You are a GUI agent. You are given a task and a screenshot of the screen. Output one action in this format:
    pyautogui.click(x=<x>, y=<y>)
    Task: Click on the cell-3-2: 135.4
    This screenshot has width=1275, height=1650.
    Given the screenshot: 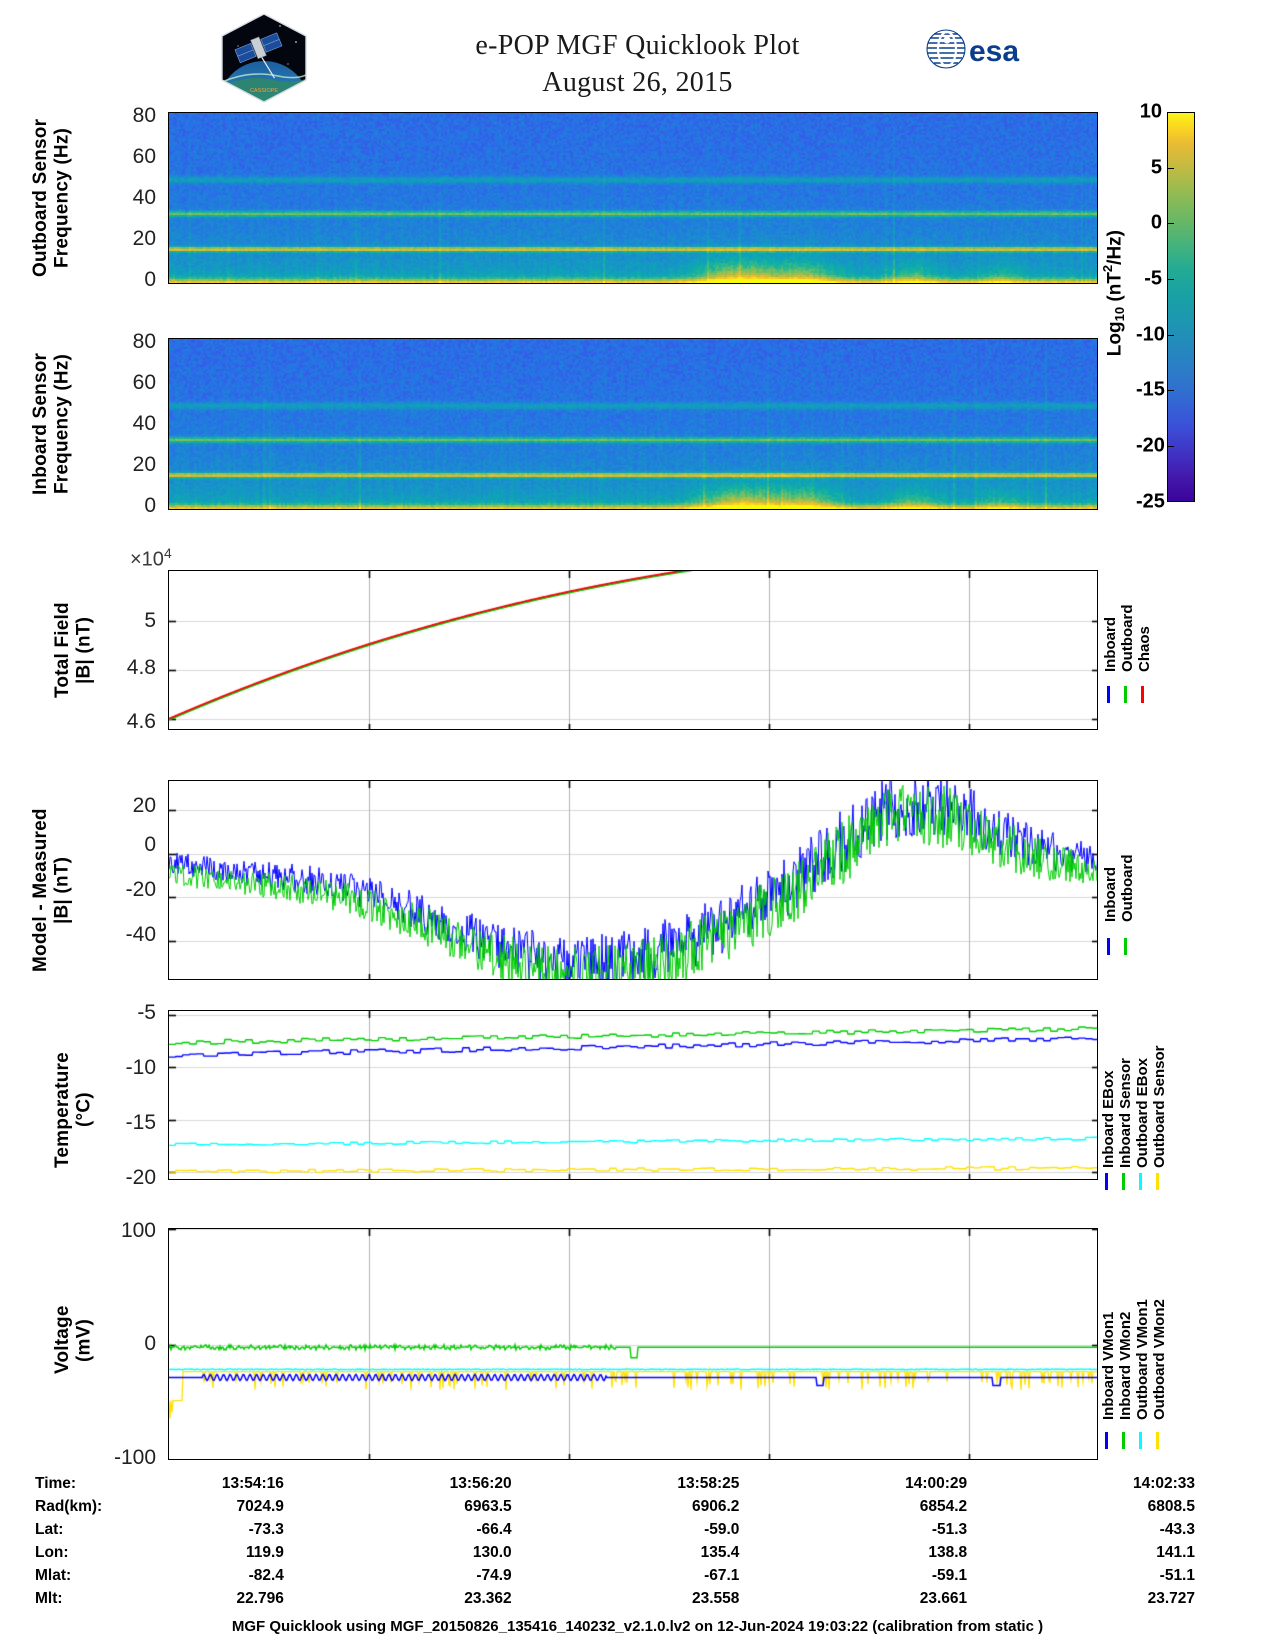 What is the action you would take?
    pyautogui.click(x=720, y=1552)
    